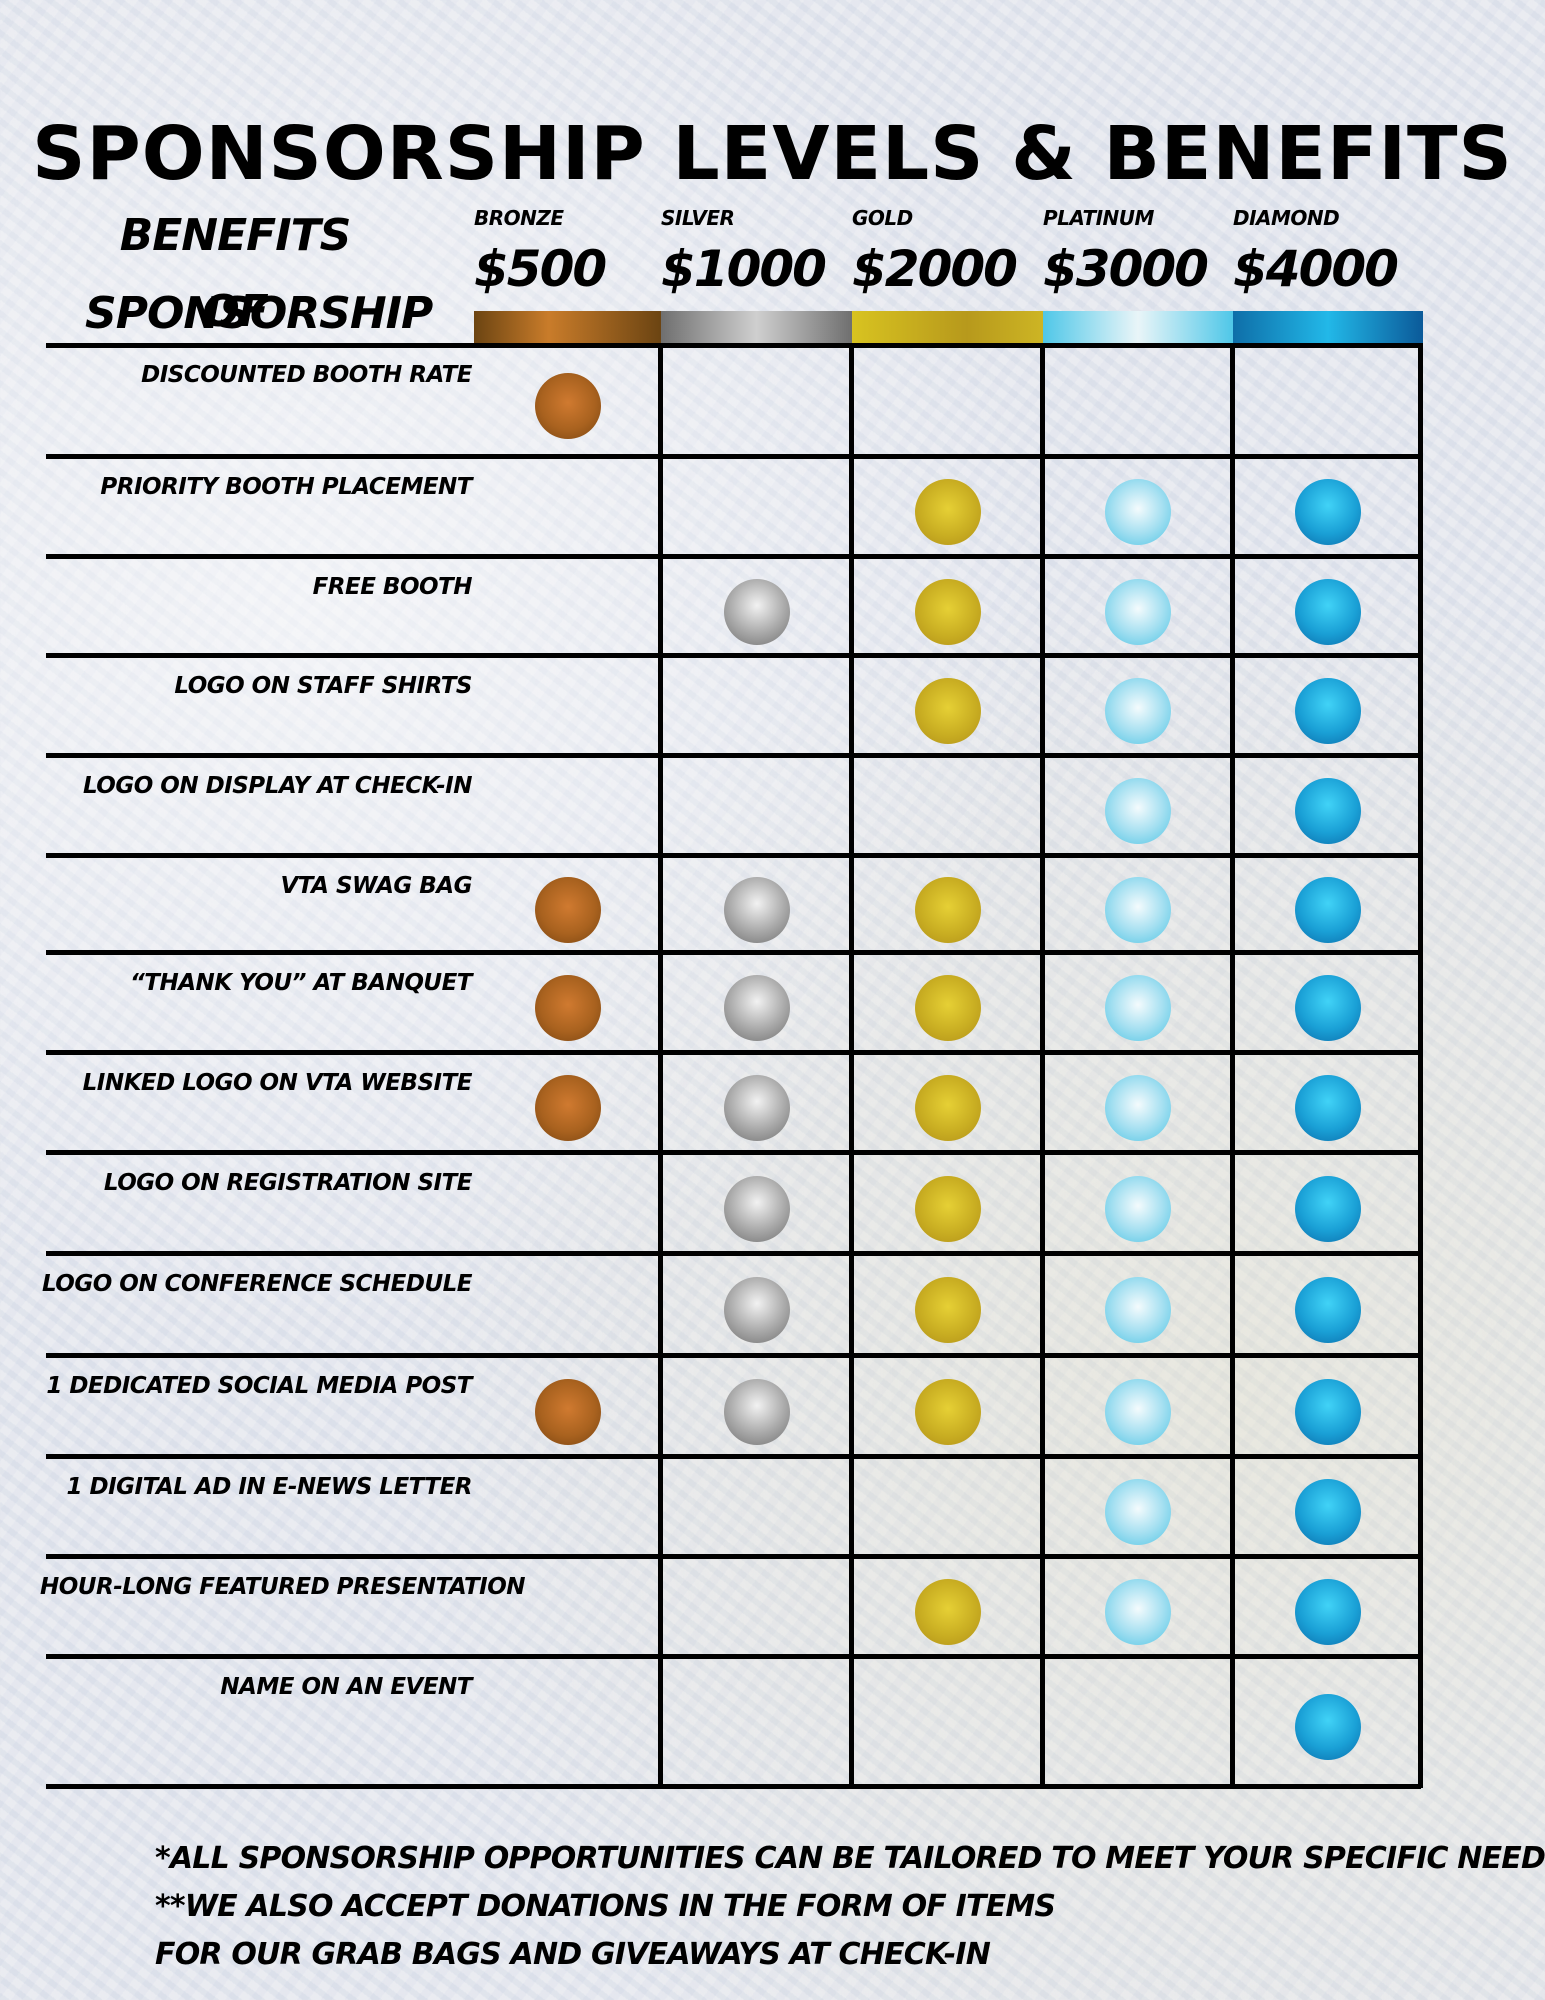 The image size is (1545, 2000). Describe the element at coordinates (306, 375) in the screenshot. I see `benefit-label: DISCOUNTED BOOTH RATE` at that location.